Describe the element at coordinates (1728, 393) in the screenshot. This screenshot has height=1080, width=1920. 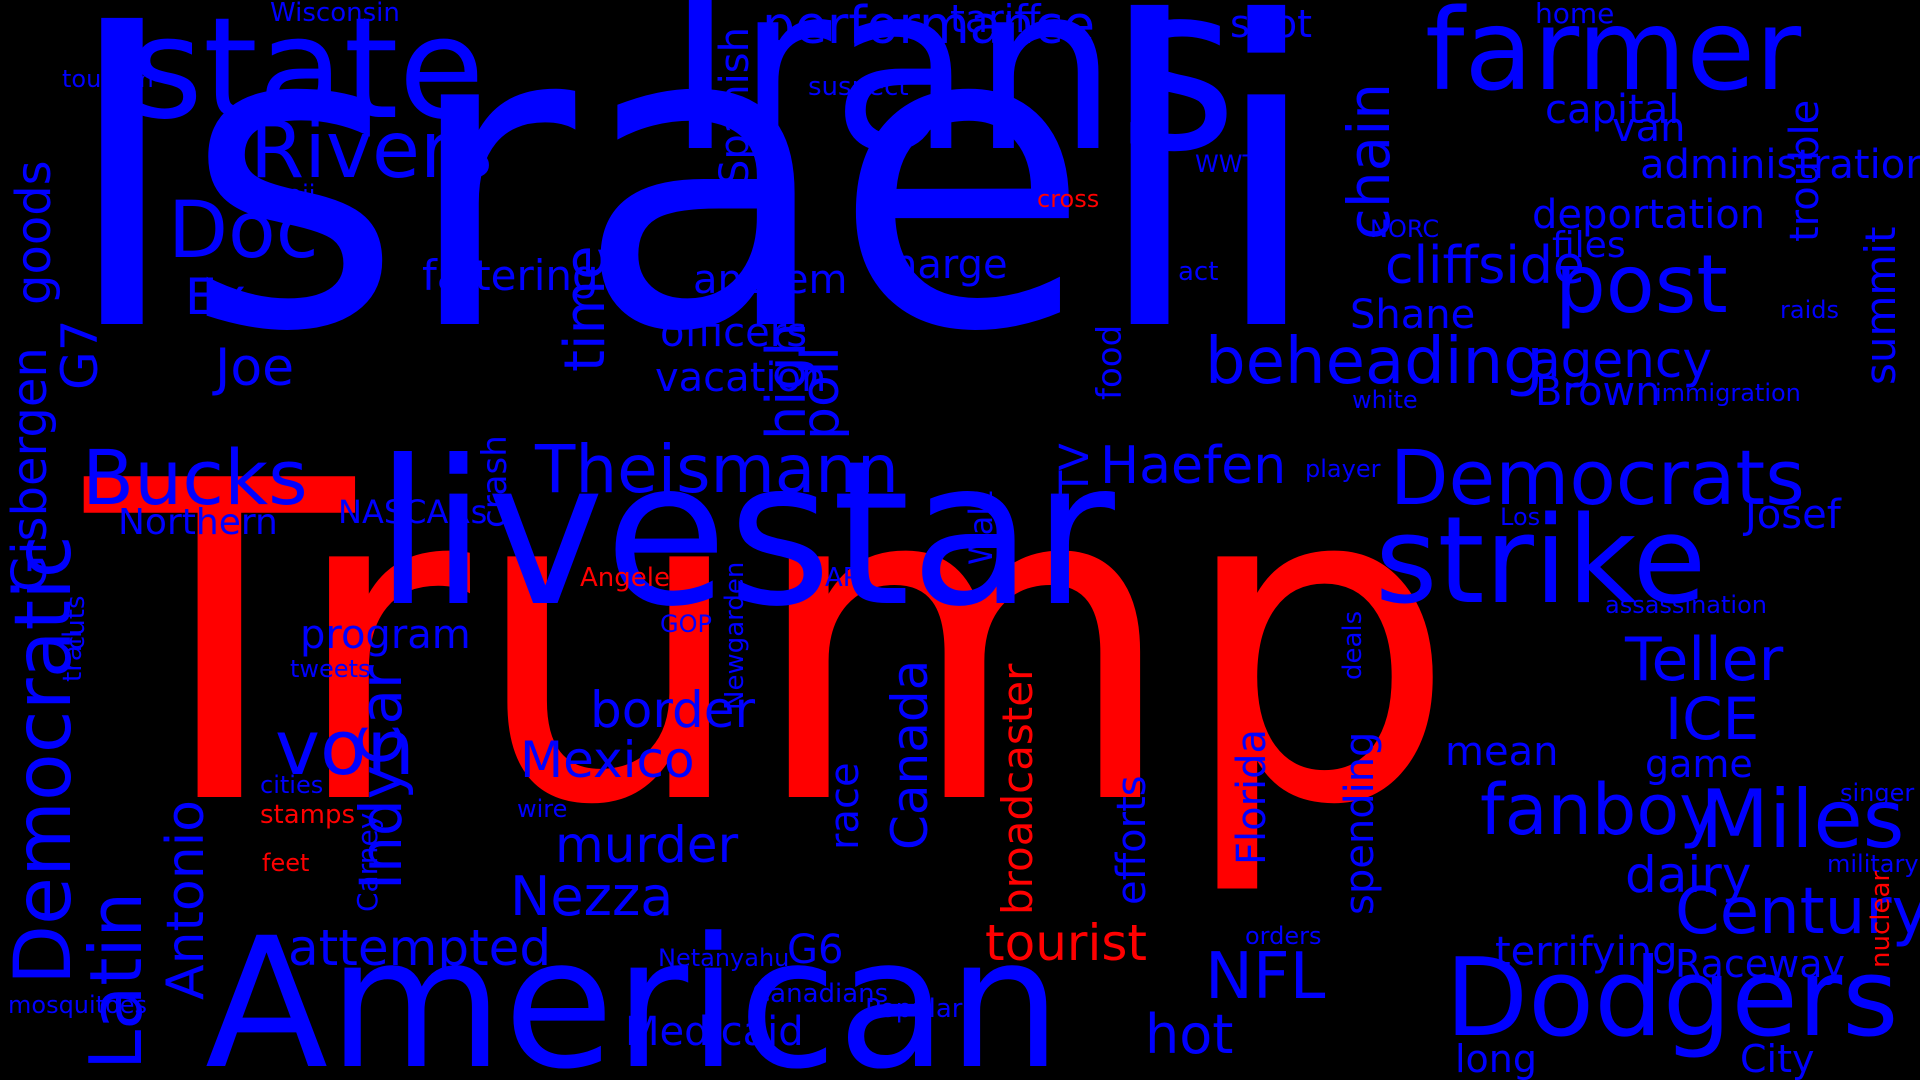
I see `word-act: immigration` at that location.